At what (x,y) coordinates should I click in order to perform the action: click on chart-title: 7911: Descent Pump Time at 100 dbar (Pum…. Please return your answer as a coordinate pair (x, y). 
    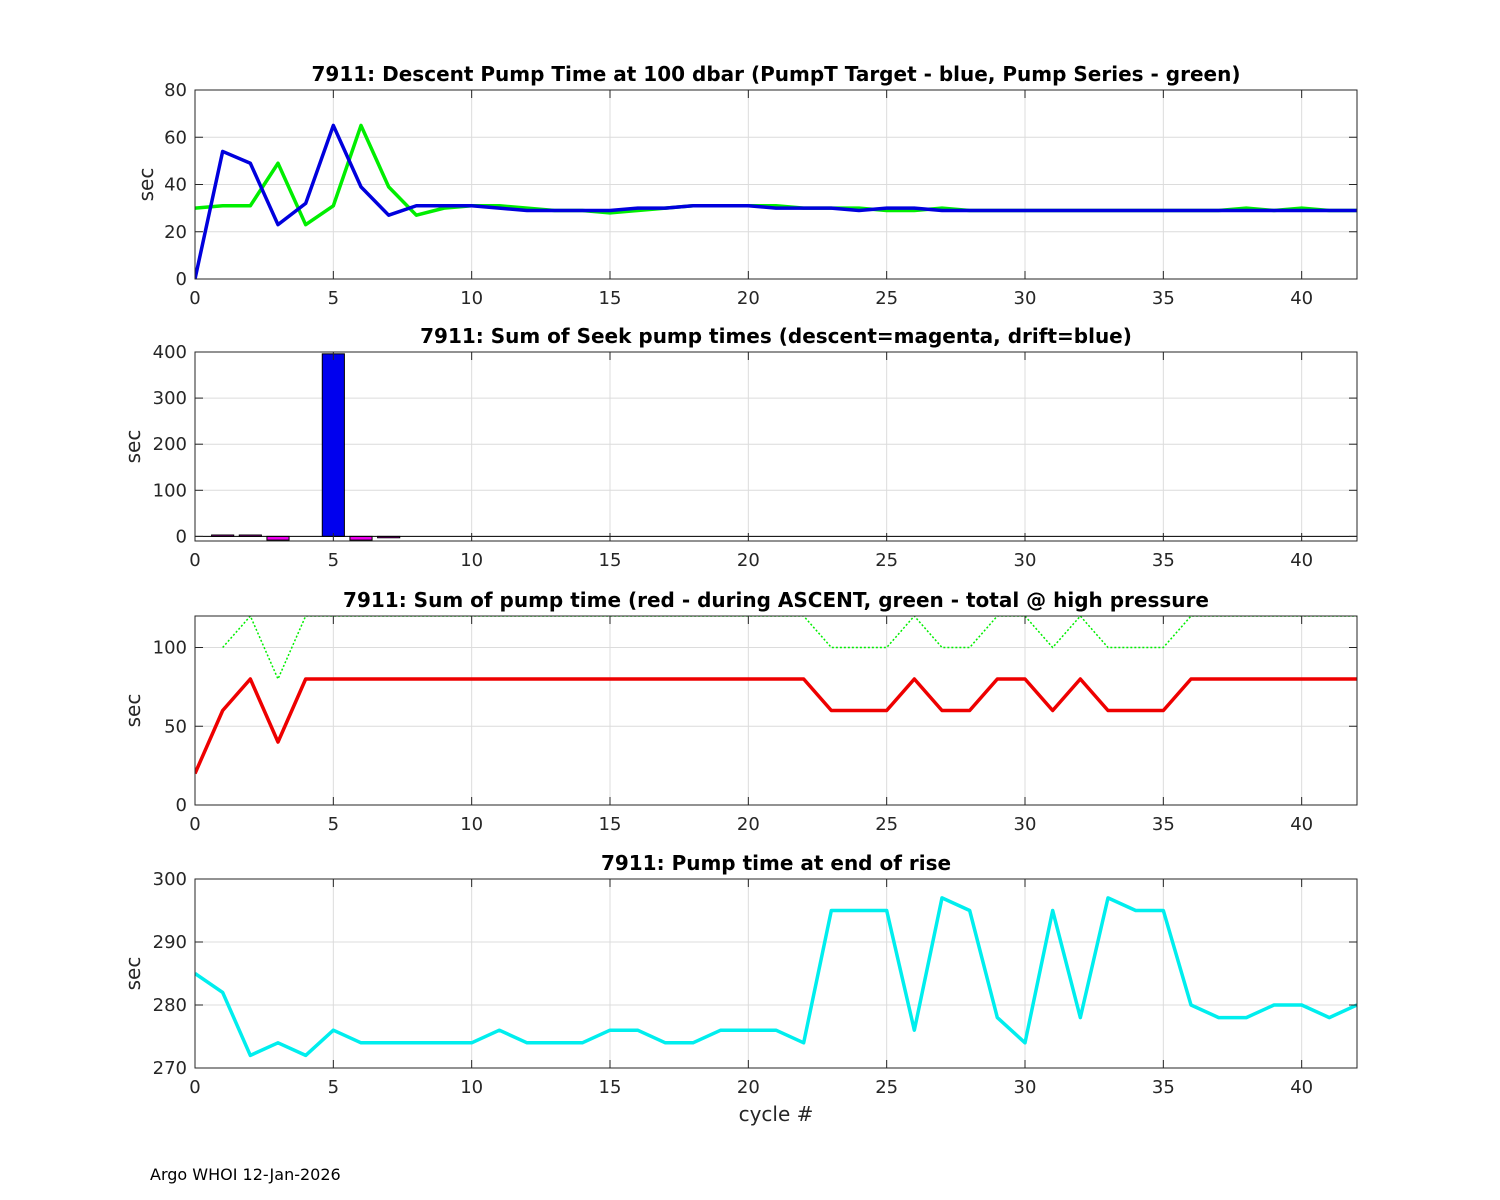
    Looking at the image, I should click on (776, 74).